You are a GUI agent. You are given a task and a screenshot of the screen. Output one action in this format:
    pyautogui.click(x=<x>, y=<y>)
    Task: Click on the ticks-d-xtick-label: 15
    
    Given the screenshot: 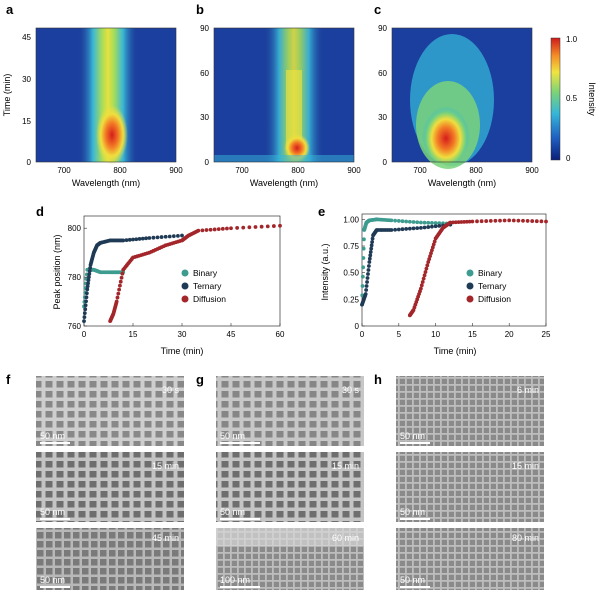 What is the action you would take?
    pyautogui.click(x=133, y=334)
    